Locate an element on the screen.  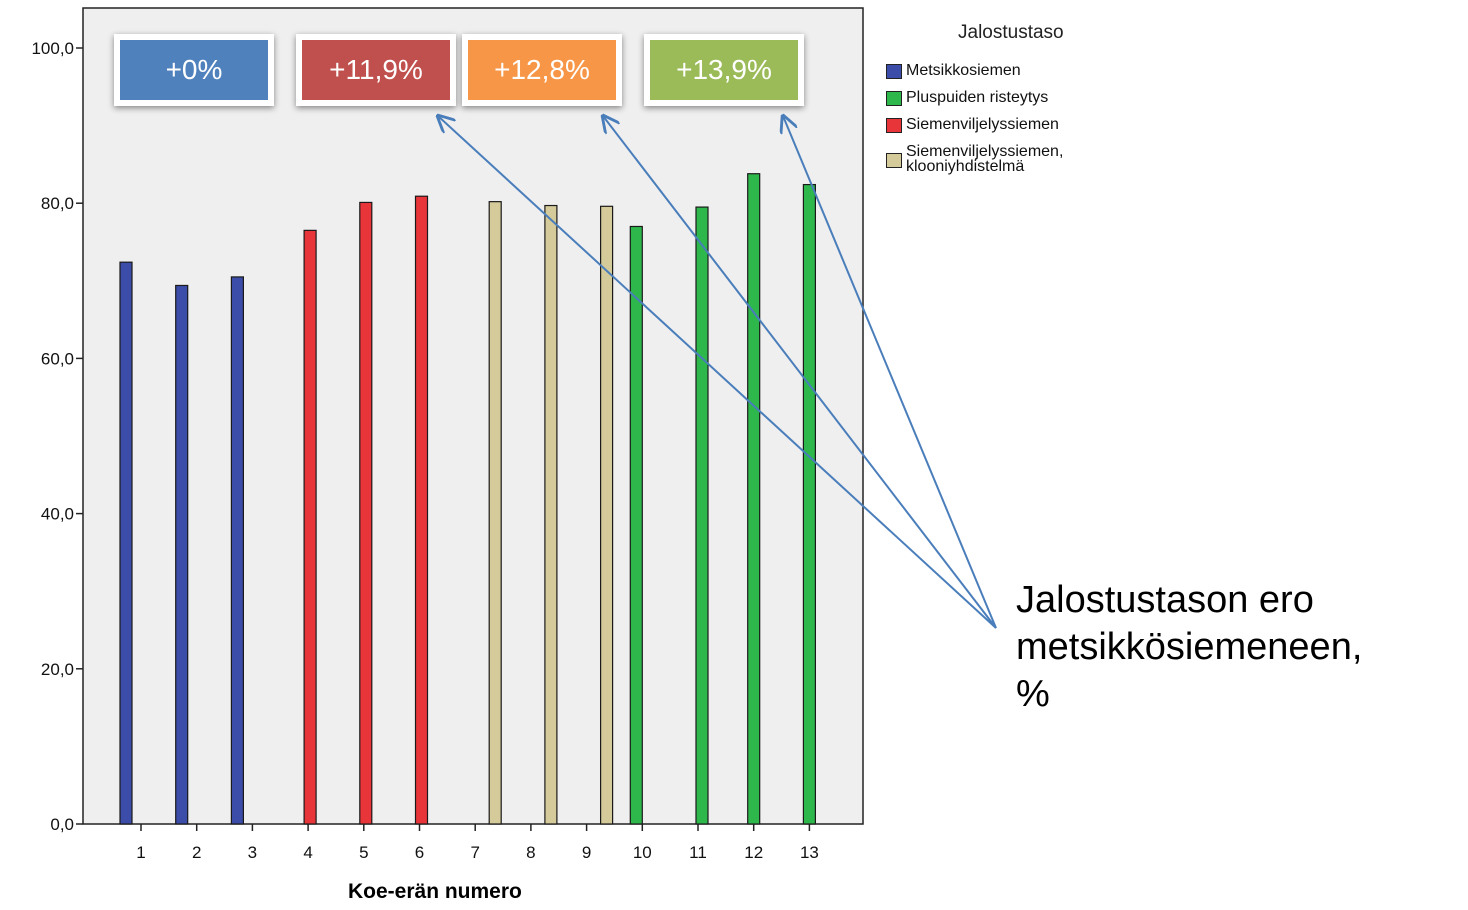
x-tick-label: 12 is located at coordinates (753, 852).